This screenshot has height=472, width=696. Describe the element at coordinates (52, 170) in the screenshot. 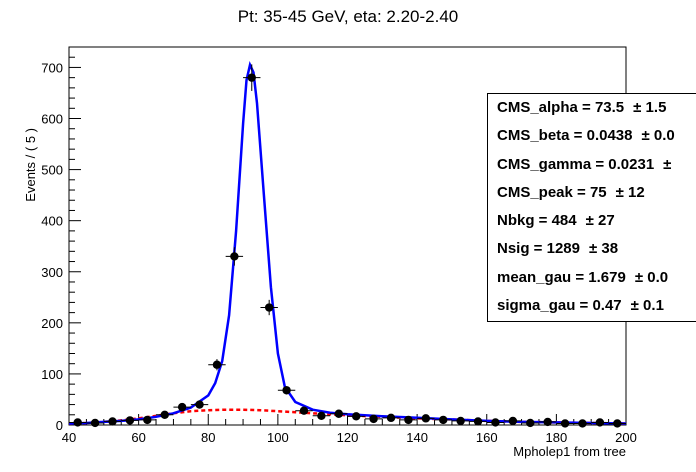

I see `y-tick-label: 500` at that location.